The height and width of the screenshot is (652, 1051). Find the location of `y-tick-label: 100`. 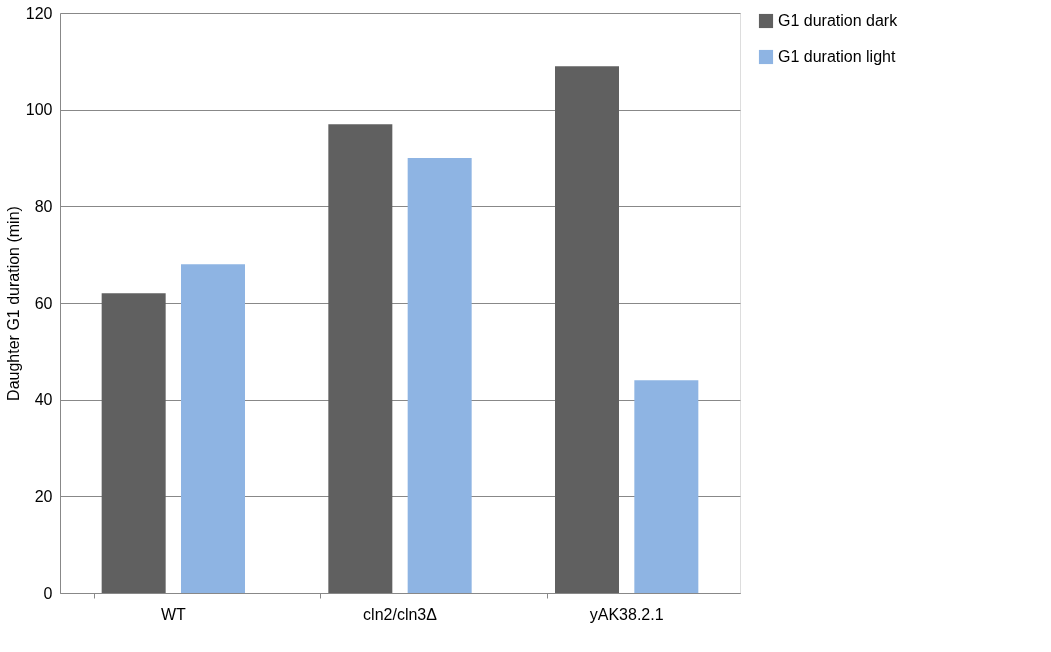

y-tick-label: 100 is located at coordinates (39, 110).